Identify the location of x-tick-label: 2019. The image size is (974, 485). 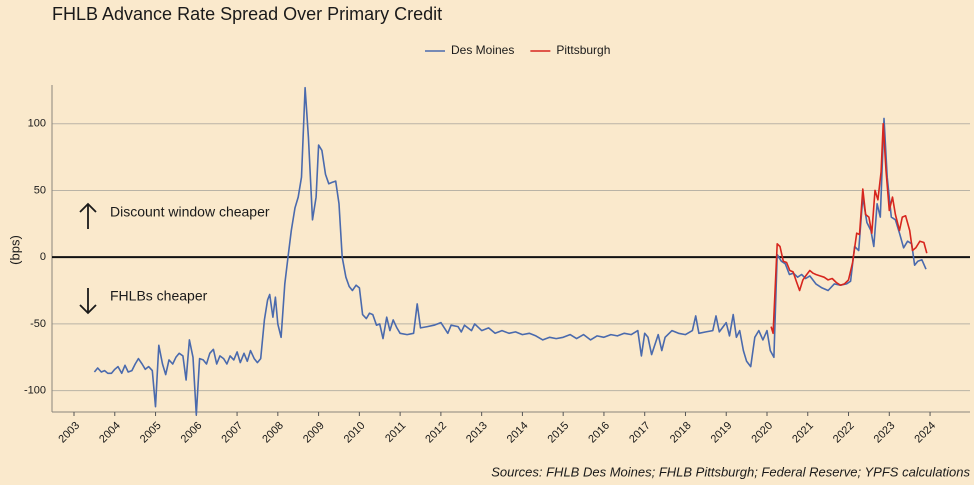
(722, 433).